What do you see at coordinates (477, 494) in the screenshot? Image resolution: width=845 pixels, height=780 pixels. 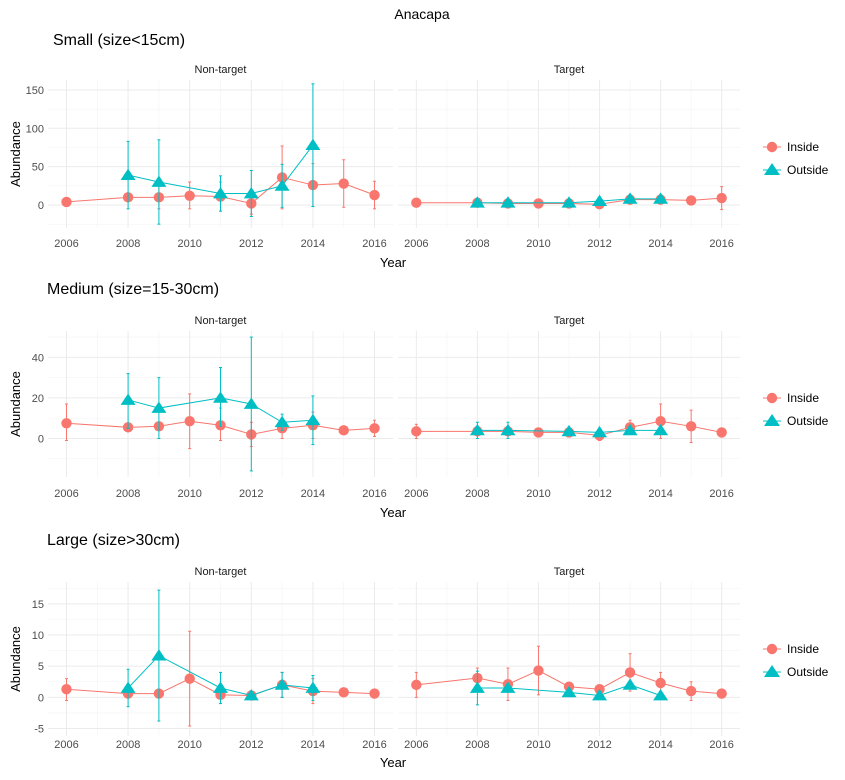 I see `x-tick-label: 2008` at bounding box center [477, 494].